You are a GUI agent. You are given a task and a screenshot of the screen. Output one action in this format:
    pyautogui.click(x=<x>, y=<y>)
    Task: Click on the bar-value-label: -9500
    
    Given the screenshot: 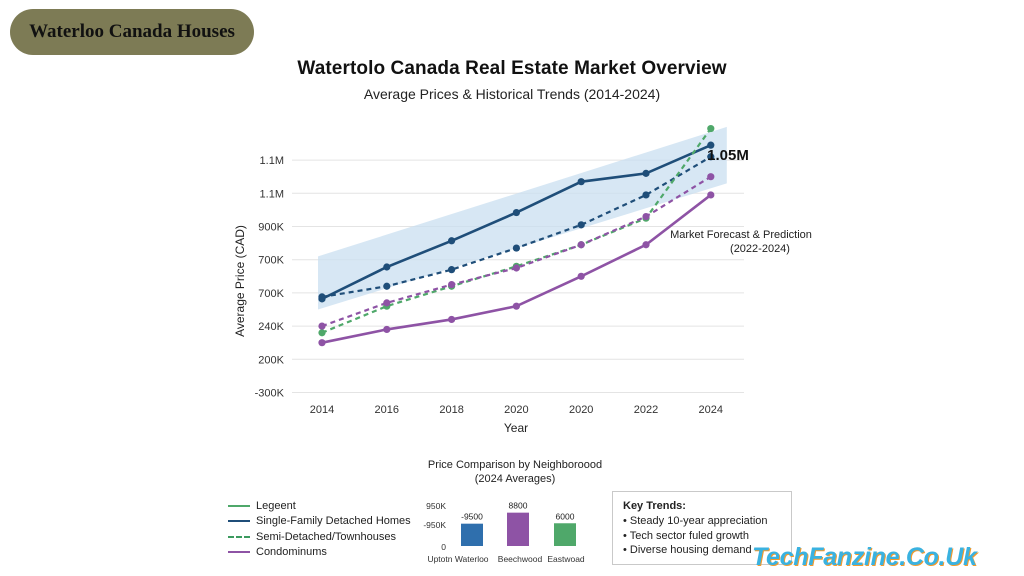 What is the action you would take?
    pyautogui.click(x=472, y=517)
    